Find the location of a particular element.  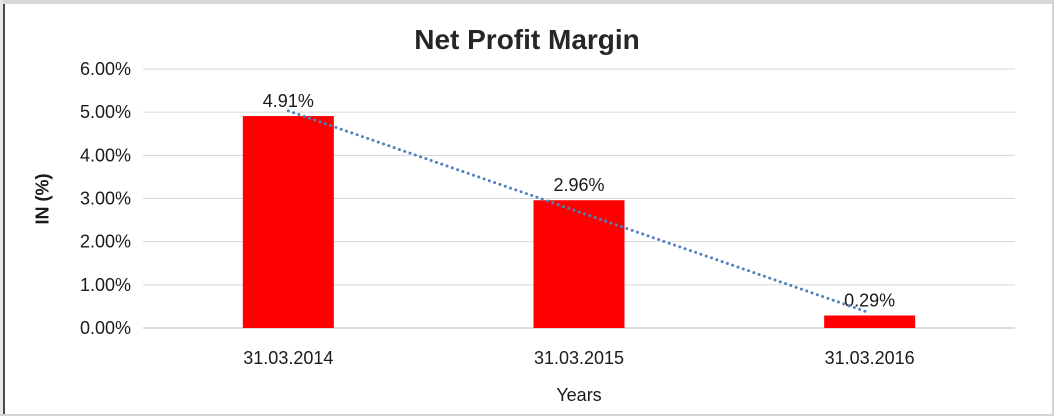

frame-border-top is located at coordinates (527, 2).